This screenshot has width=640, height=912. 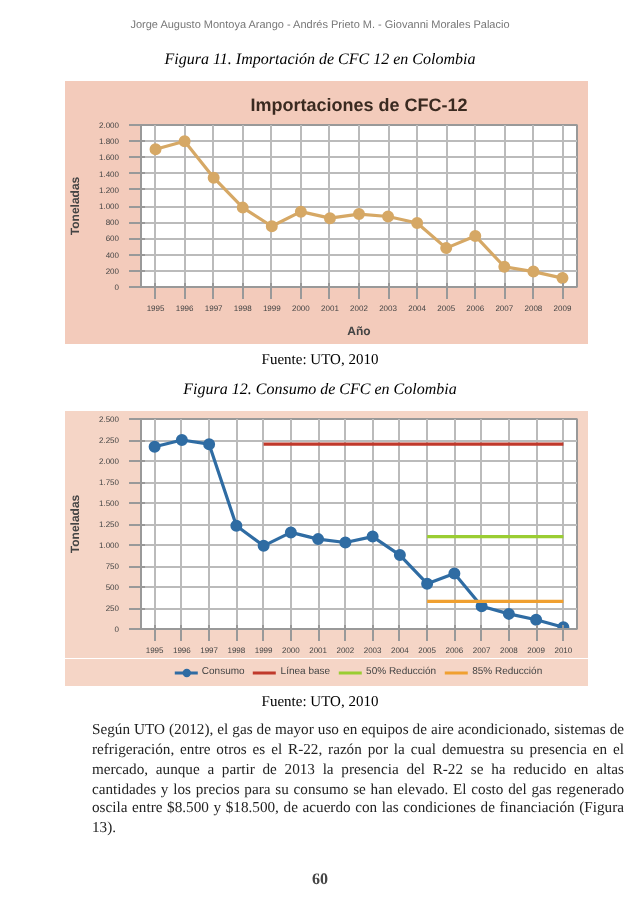 I want to click on chart-subtitle: Importaciones de CFC-12, so click(x=359, y=105).